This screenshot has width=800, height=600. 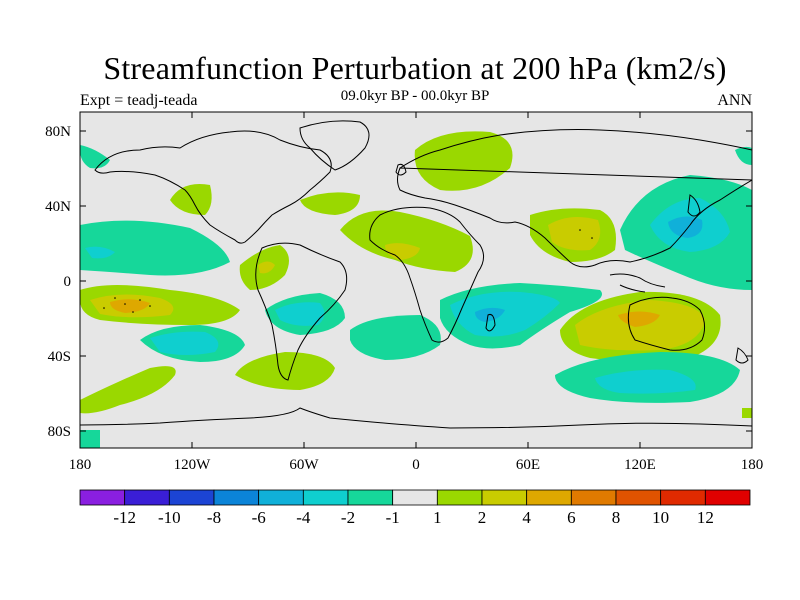 What do you see at coordinates (437, 517) in the screenshot?
I see `colorbar-label: 1` at bounding box center [437, 517].